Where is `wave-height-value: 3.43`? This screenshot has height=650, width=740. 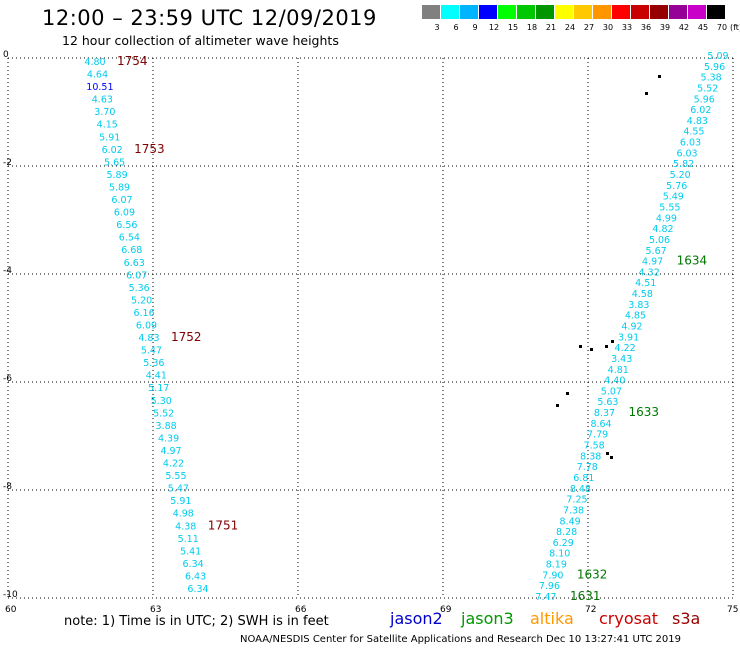 wave-height-value: 3.43 is located at coordinates (621, 359).